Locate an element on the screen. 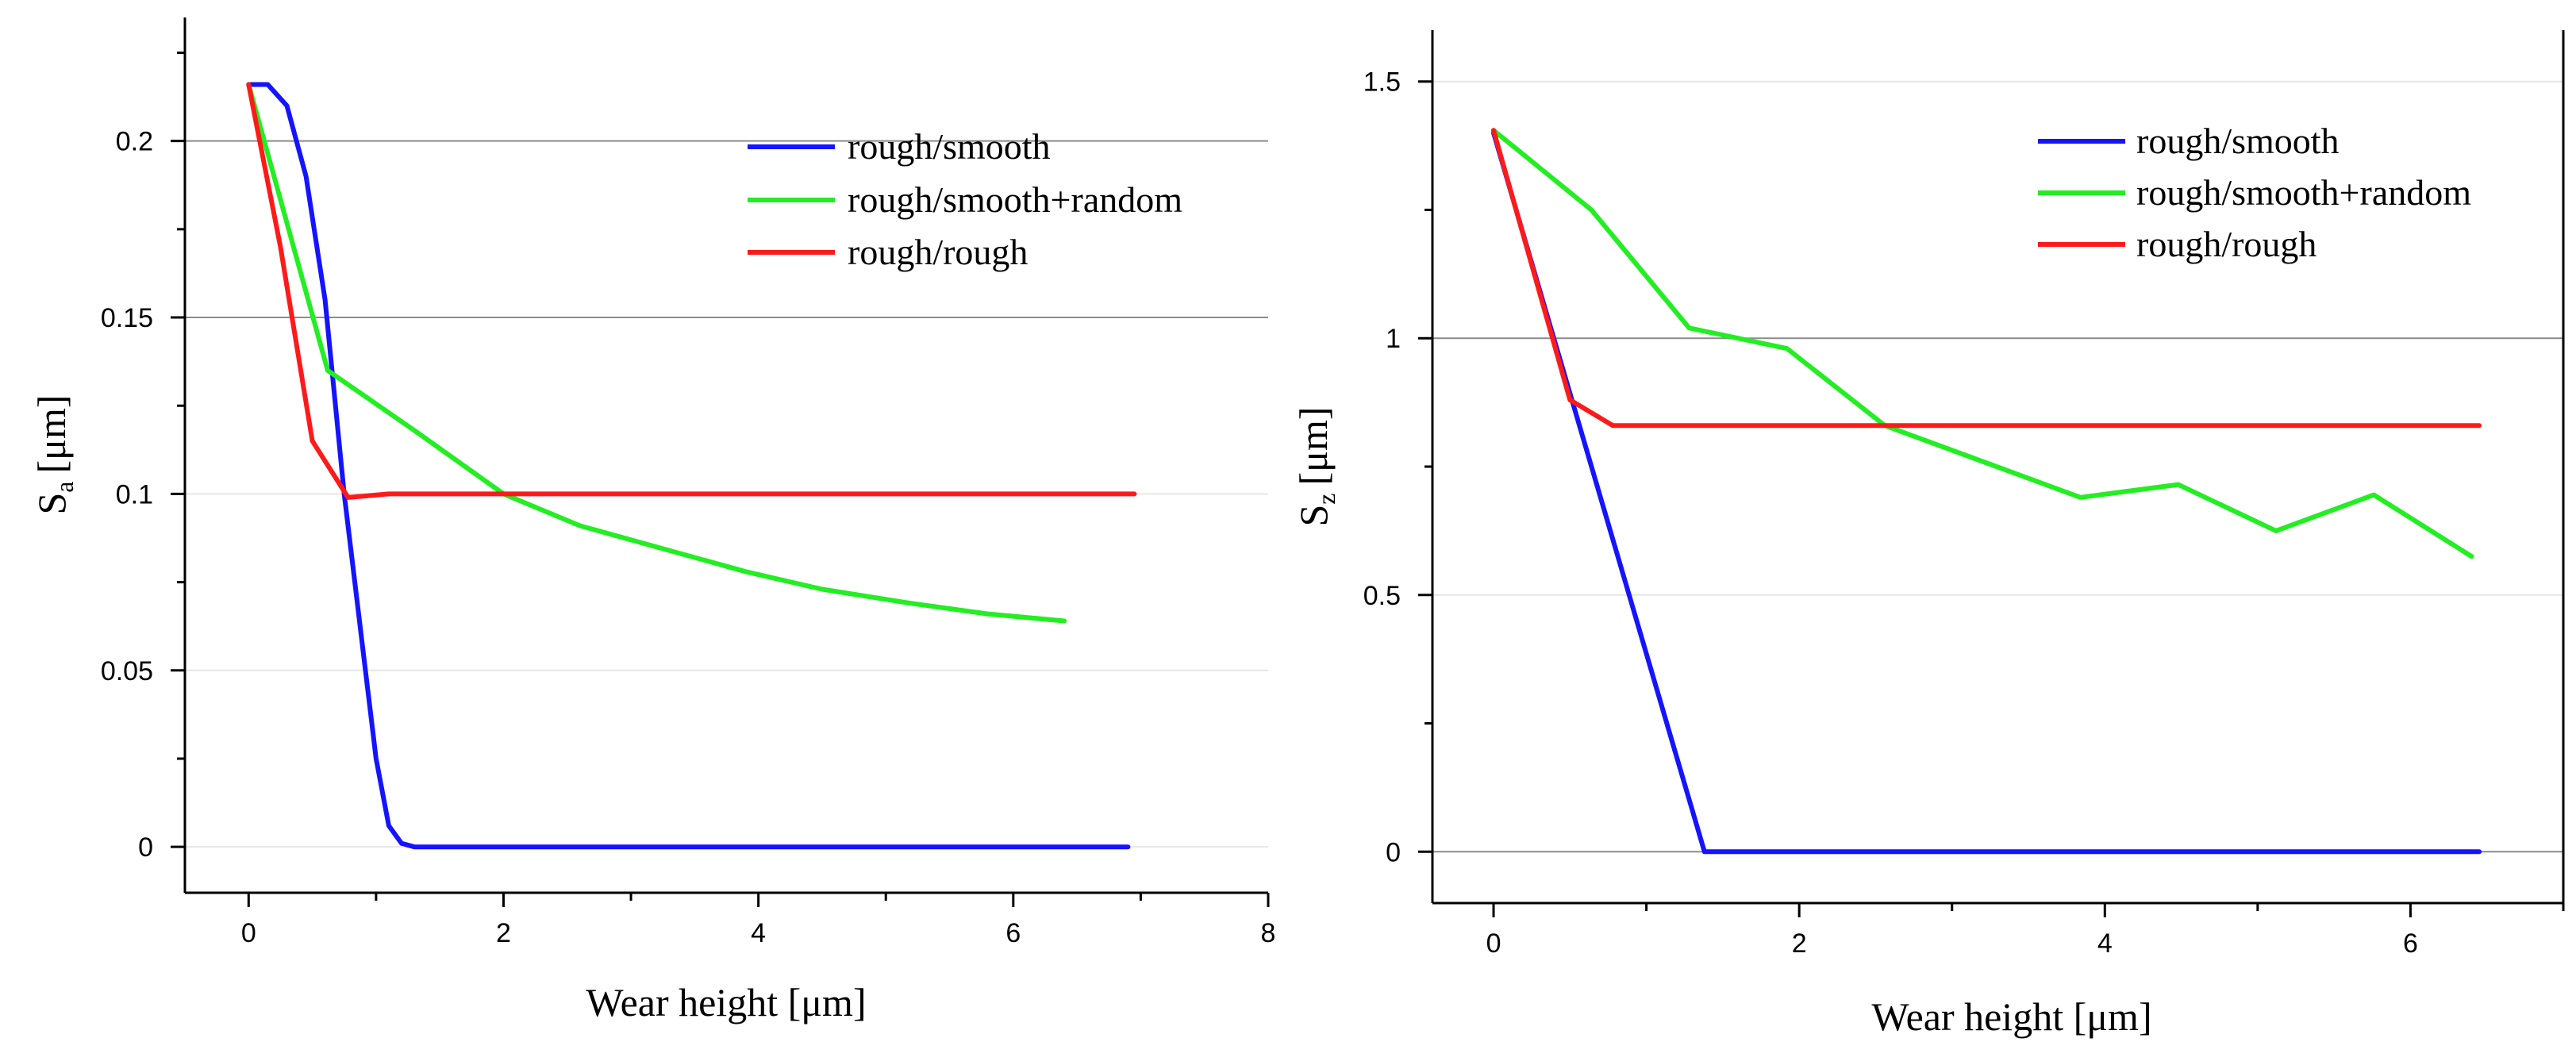  y-tick-label: 0.1 is located at coordinates (134, 494).